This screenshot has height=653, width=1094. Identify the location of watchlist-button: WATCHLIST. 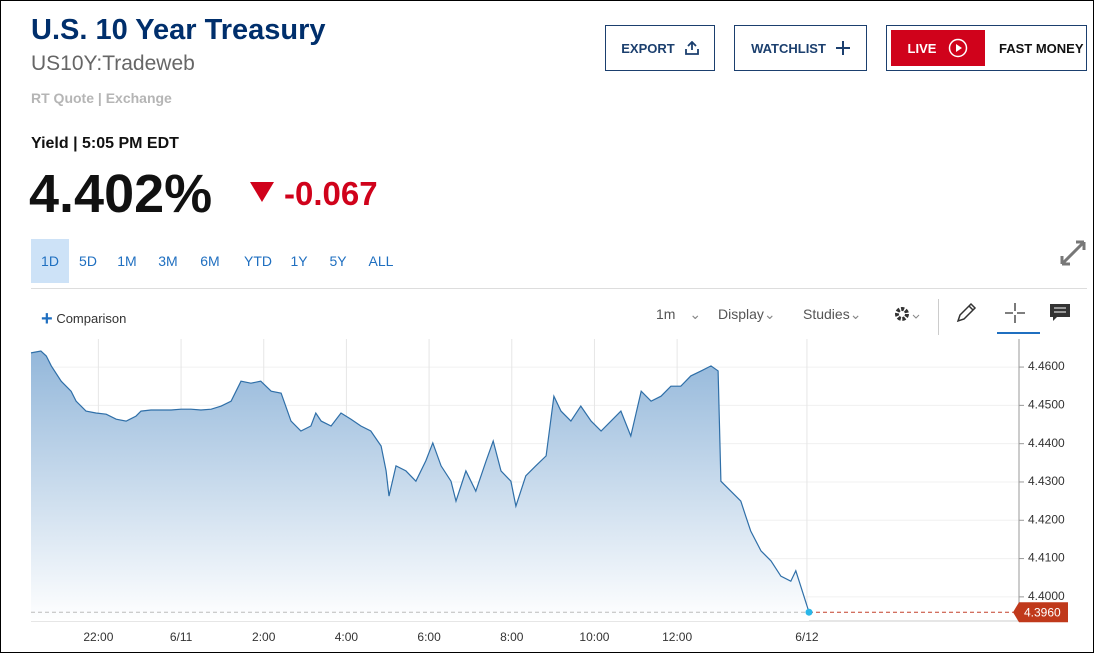
(800, 48).